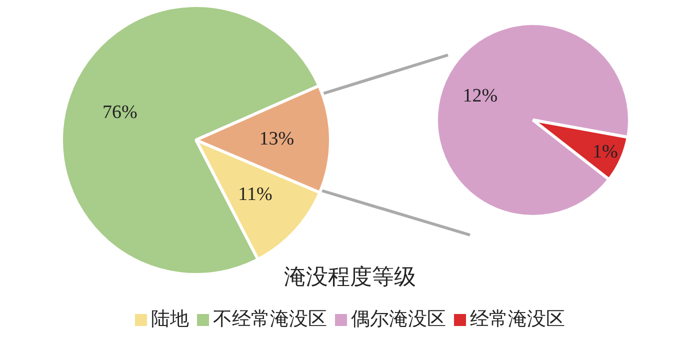  Describe the element at coordinates (517, 319) in the screenshot. I see `legend-label: 经常淹没区` at that location.